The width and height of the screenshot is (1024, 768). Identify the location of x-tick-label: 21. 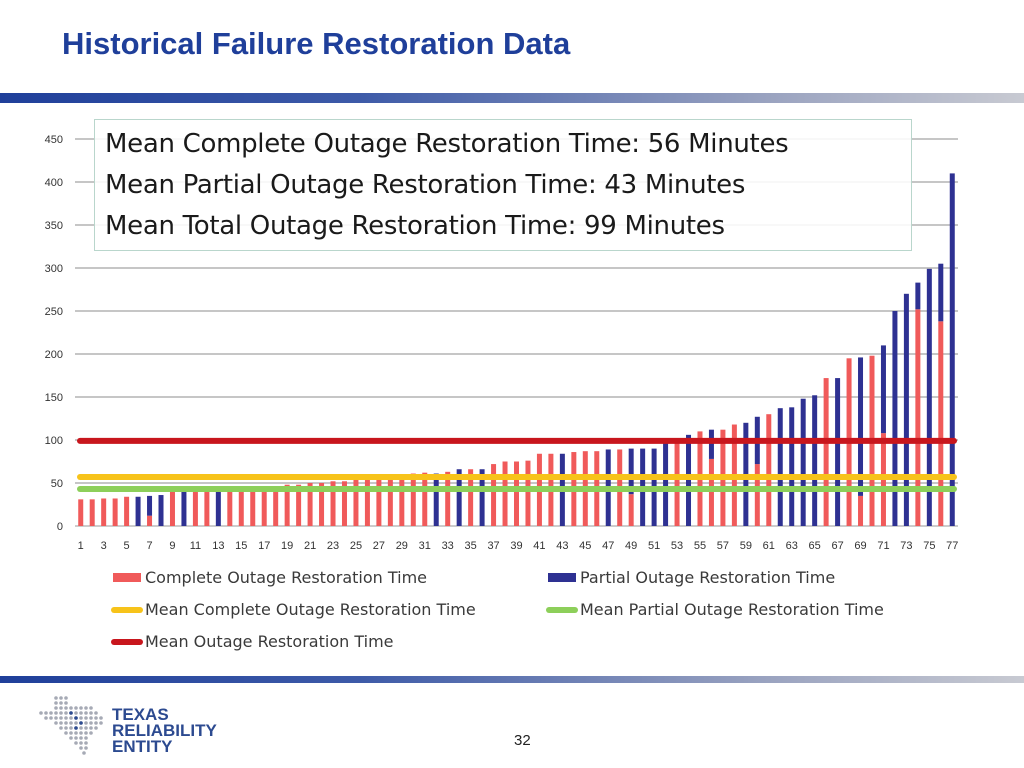
(310, 546).